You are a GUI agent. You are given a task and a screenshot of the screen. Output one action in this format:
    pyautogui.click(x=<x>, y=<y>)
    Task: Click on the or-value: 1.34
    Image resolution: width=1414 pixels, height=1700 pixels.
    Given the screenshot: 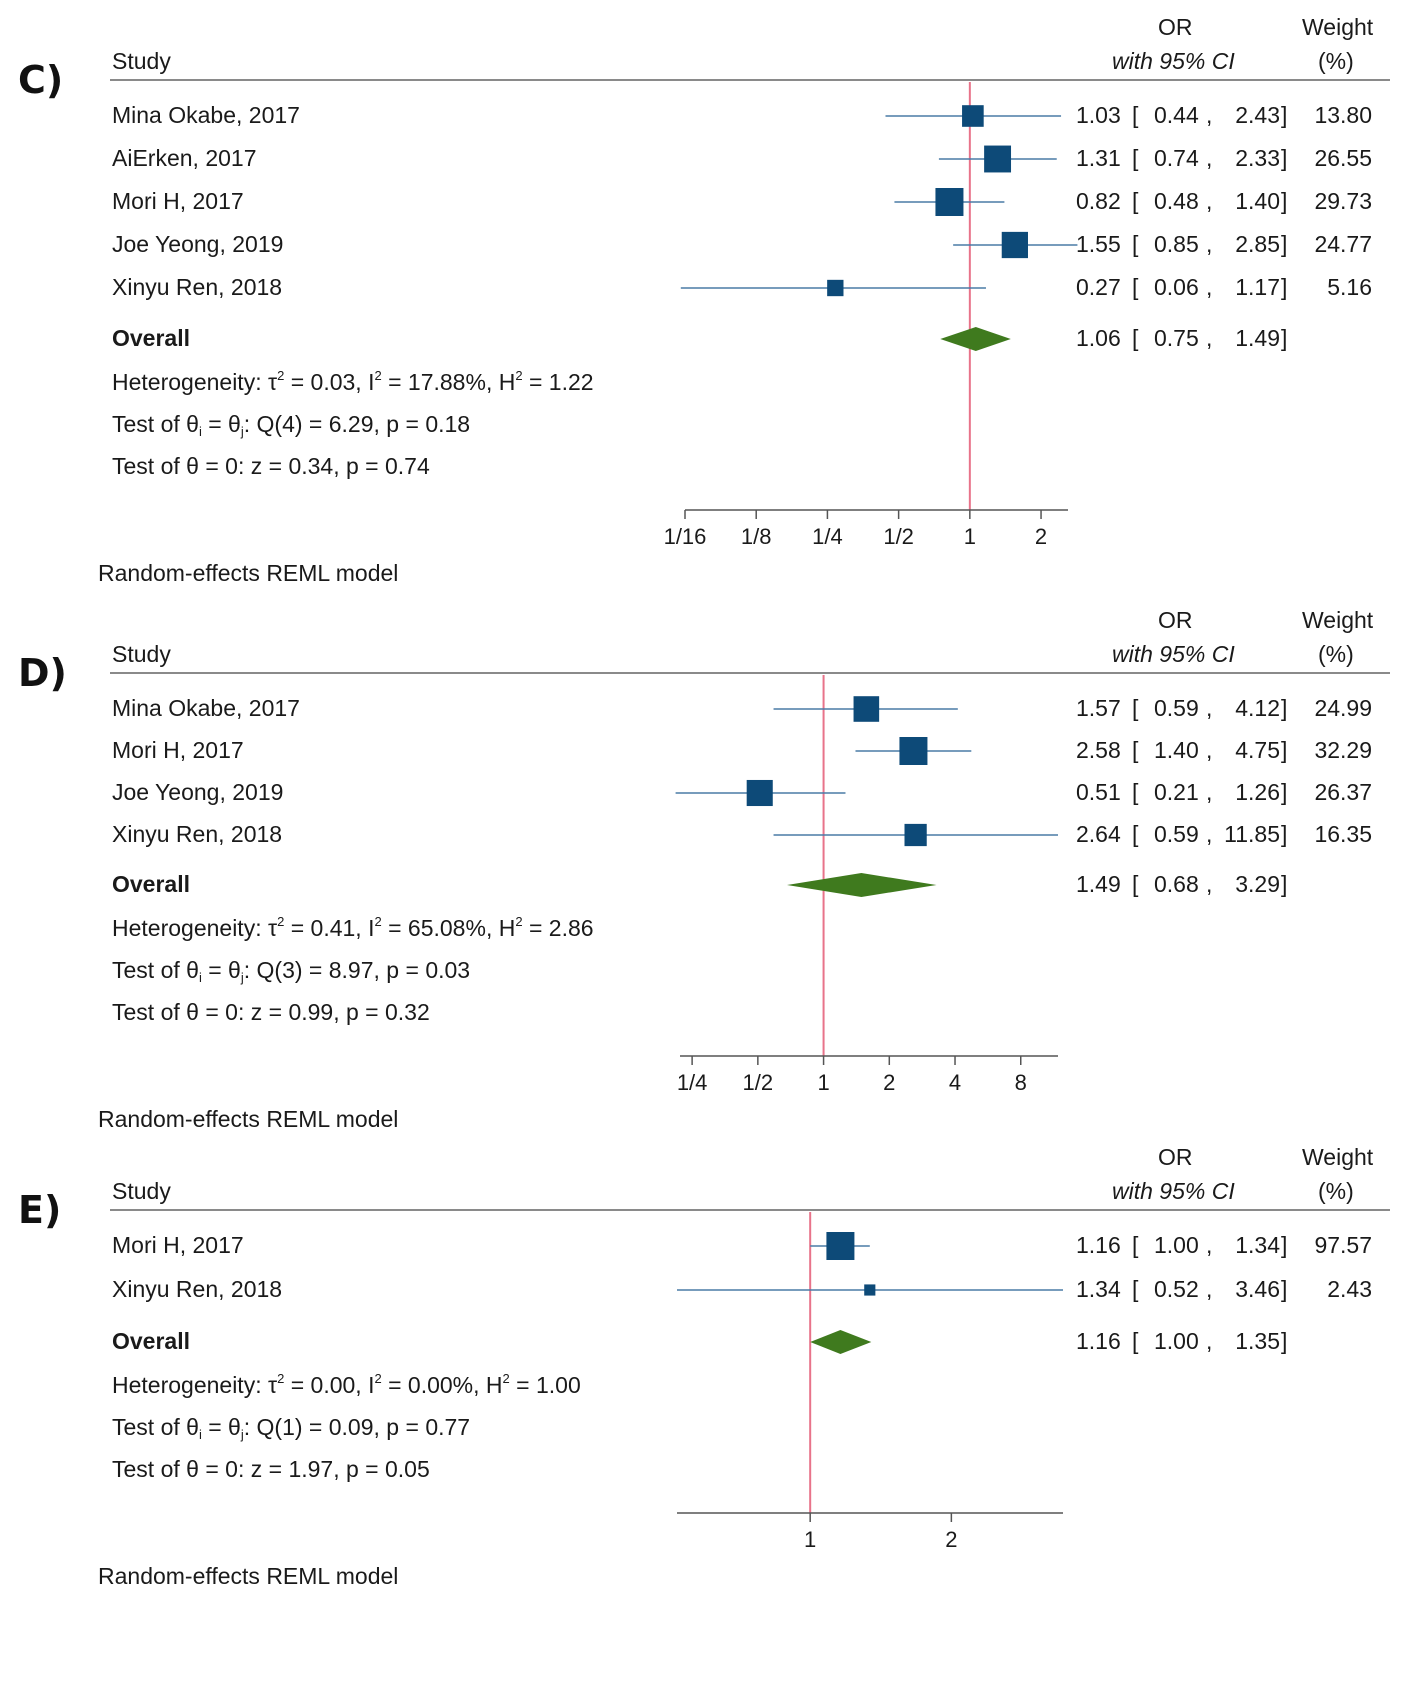 What is the action you would take?
    pyautogui.click(x=1098, y=1289)
    